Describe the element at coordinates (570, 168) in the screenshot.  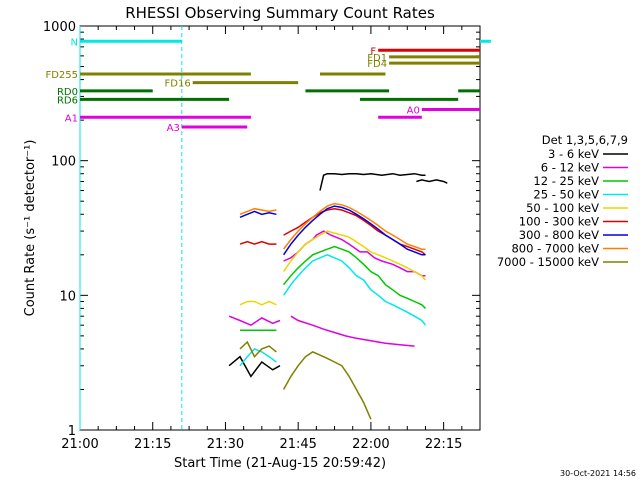
I see `legend-label: 6 - 12 keV` at that location.